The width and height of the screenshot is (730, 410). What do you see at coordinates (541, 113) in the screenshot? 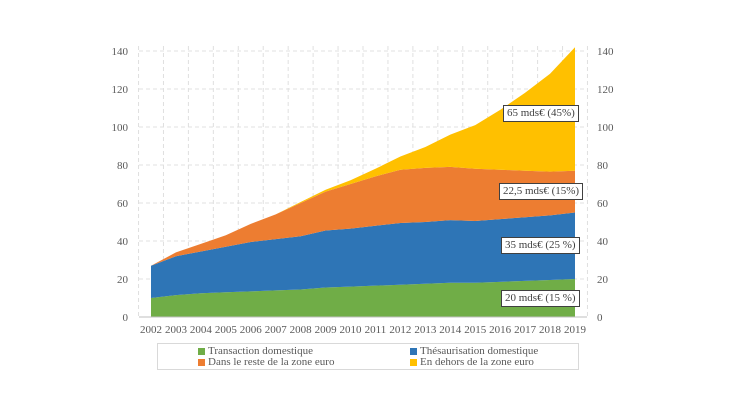
I see `annotation-yellow: 65 mds€ (45%)` at bounding box center [541, 113].